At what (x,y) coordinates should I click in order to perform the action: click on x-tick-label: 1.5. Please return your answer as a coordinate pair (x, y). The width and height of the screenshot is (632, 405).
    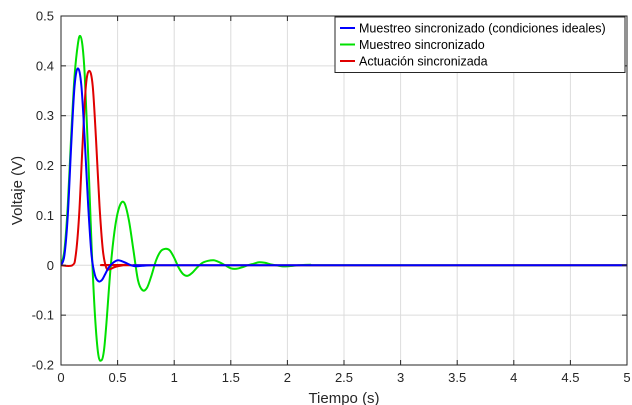
    Looking at the image, I should click on (231, 377).